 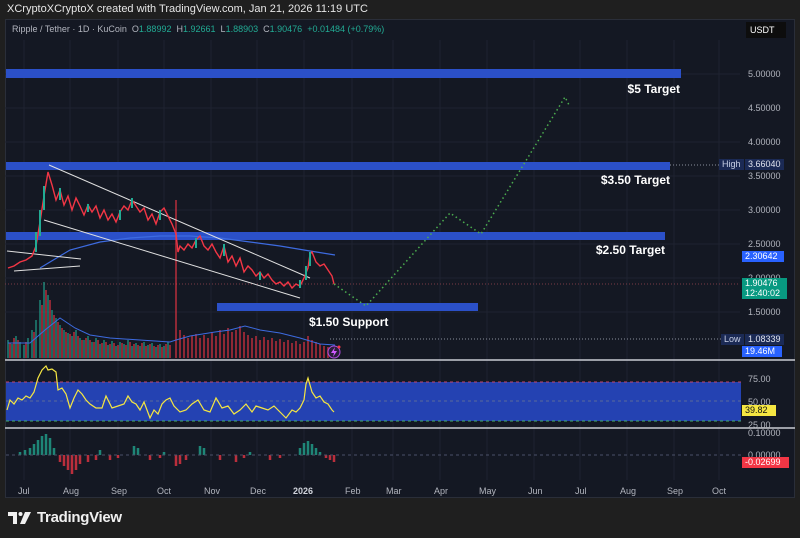 I want to click on time-tick: Mar, so click(x=394, y=491).